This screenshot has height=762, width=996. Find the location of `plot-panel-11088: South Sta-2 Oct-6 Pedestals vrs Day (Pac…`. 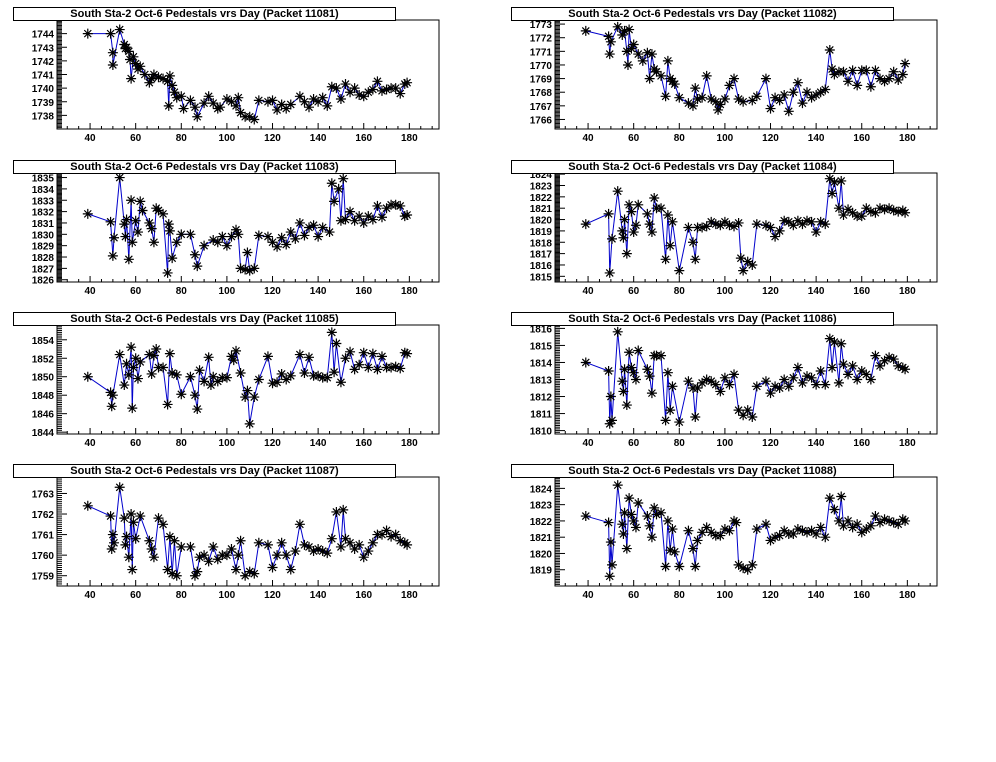

plot-panel-11088: South Sta-2 Oct-6 Pedestals vrs Day (Pac… is located at coordinates (731, 540).